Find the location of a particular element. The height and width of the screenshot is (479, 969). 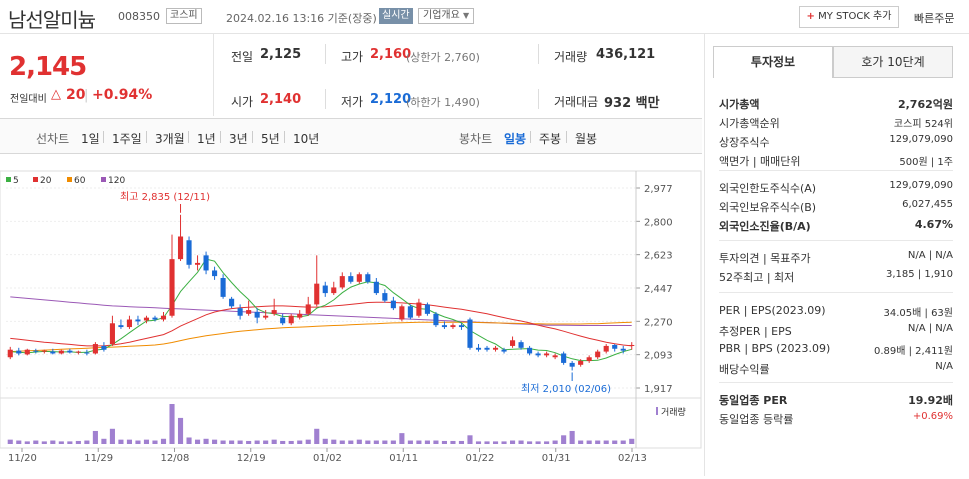

y-tick-label: 1,917 is located at coordinates (658, 389).